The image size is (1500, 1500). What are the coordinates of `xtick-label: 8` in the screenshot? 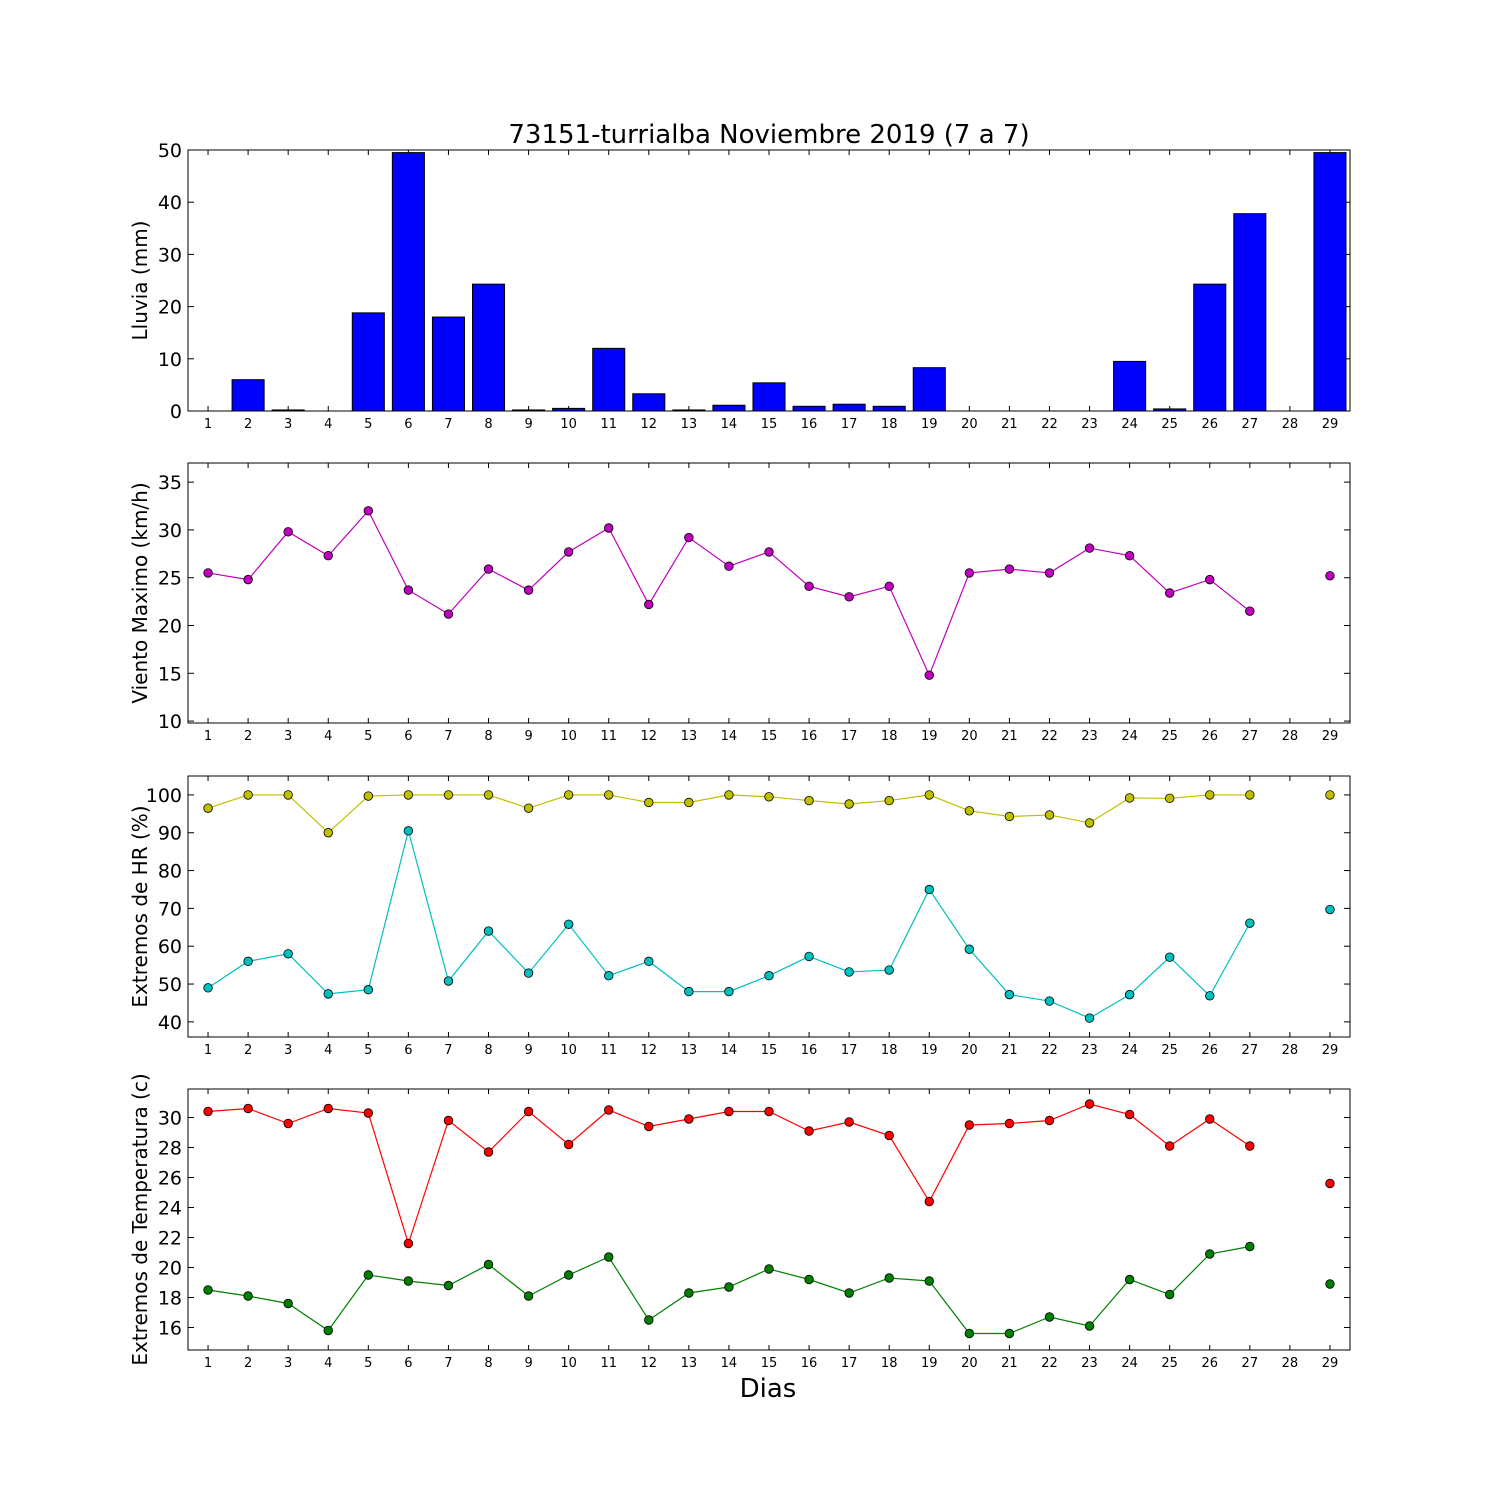 It's located at (488, 1363).